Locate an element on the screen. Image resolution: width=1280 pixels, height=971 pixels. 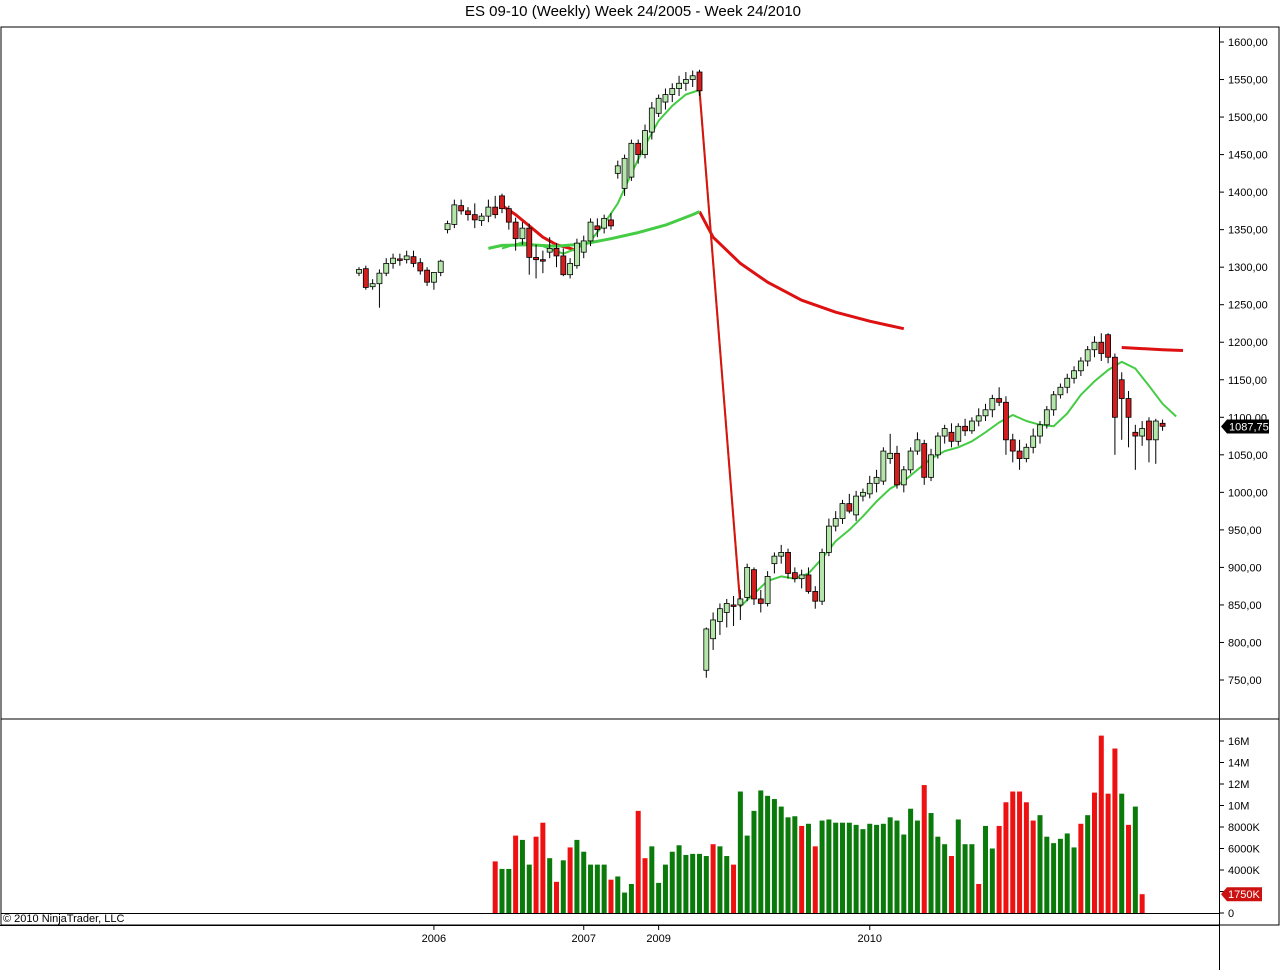
last-price-marker: 1087,75 is located at coordinates (1245, 426).